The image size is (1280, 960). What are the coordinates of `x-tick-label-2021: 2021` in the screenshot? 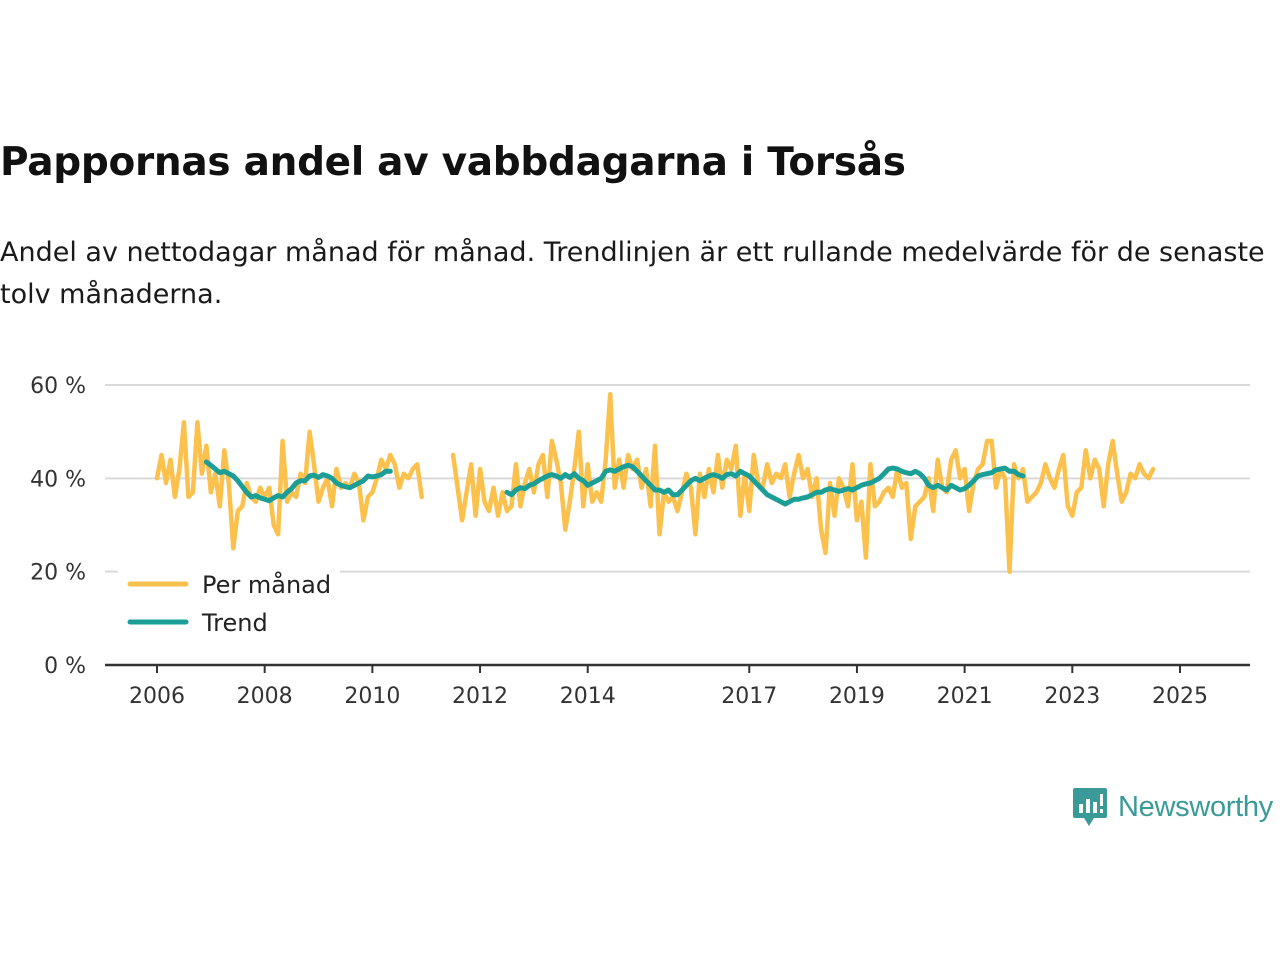 It's located at (965, 696).